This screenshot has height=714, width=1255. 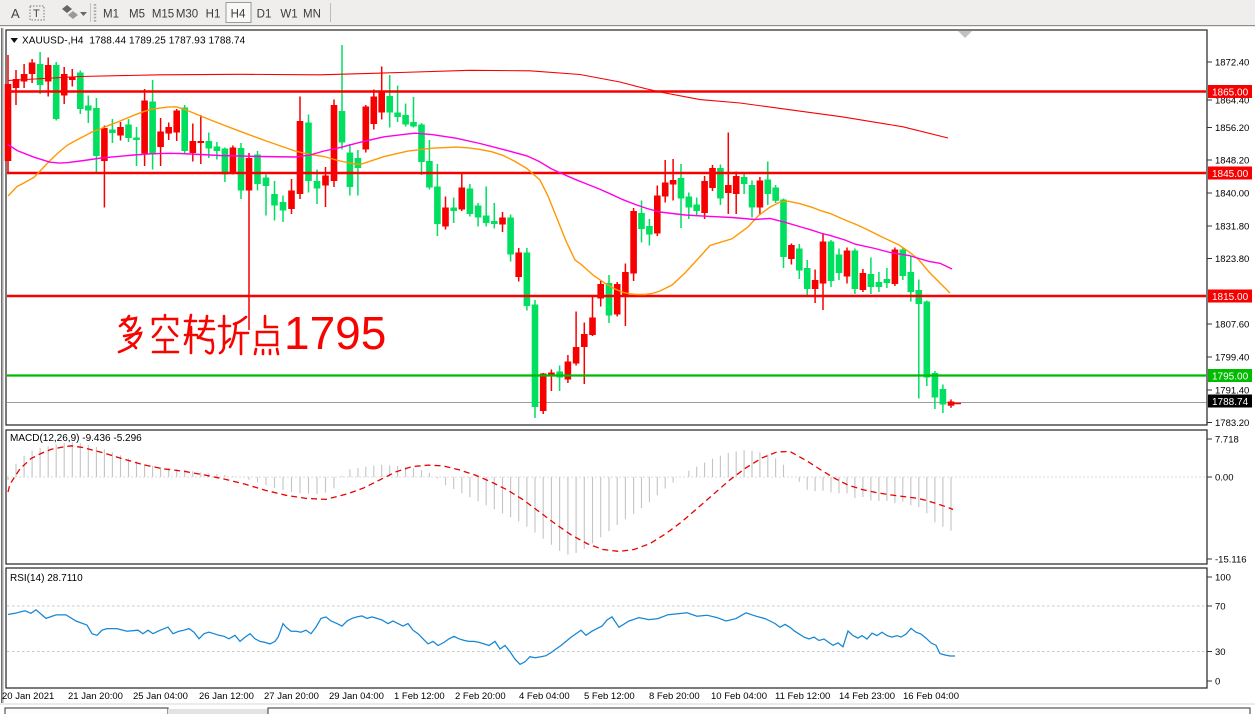 I want to click on svg-text: 1783.20, so click(x=1232, y=423).